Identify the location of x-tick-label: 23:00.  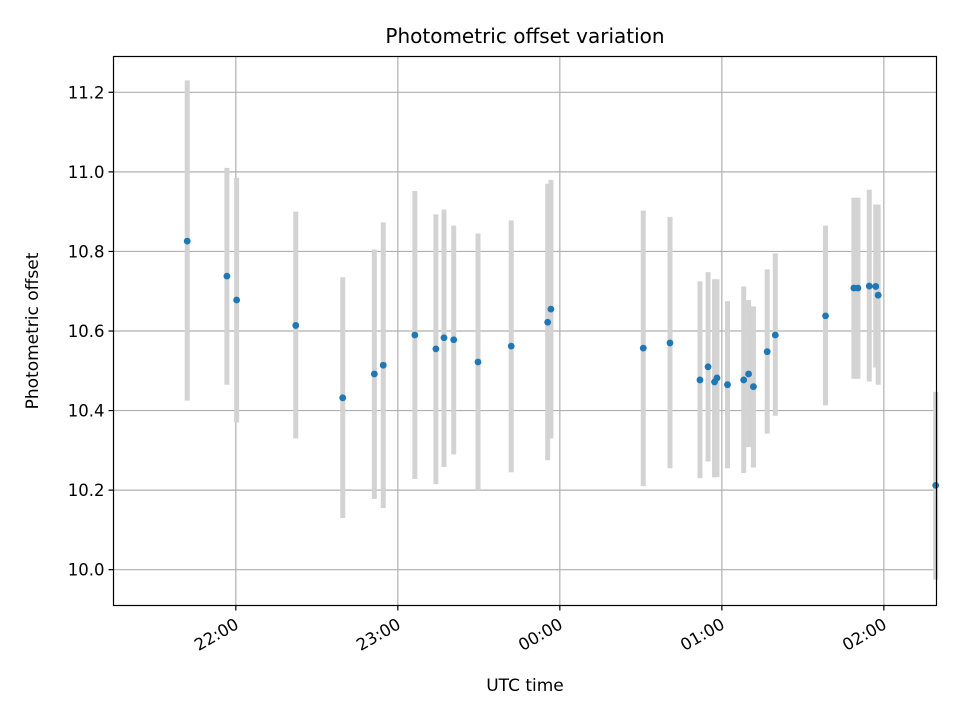
(378, 635).